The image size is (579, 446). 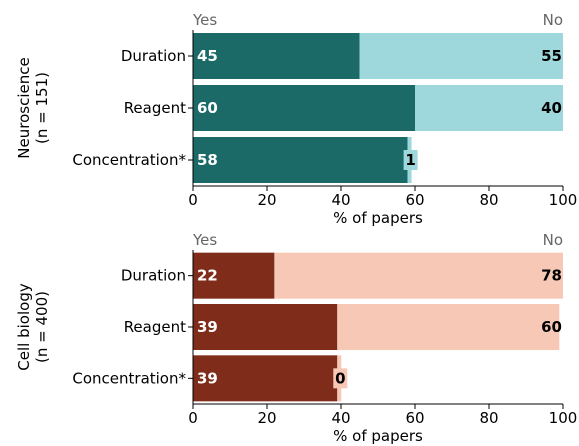 I want to click on group-label-line: (n = 151), so click(x=42, y=108).